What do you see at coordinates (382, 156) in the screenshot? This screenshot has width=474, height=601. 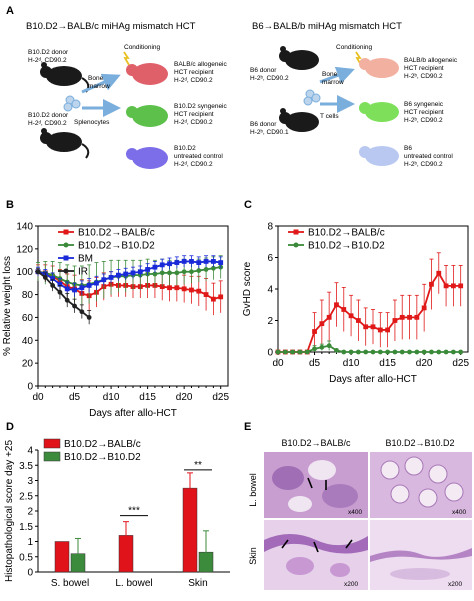 I see `right-recipient-3-mouse-icon` at bounding box center [382, 156].